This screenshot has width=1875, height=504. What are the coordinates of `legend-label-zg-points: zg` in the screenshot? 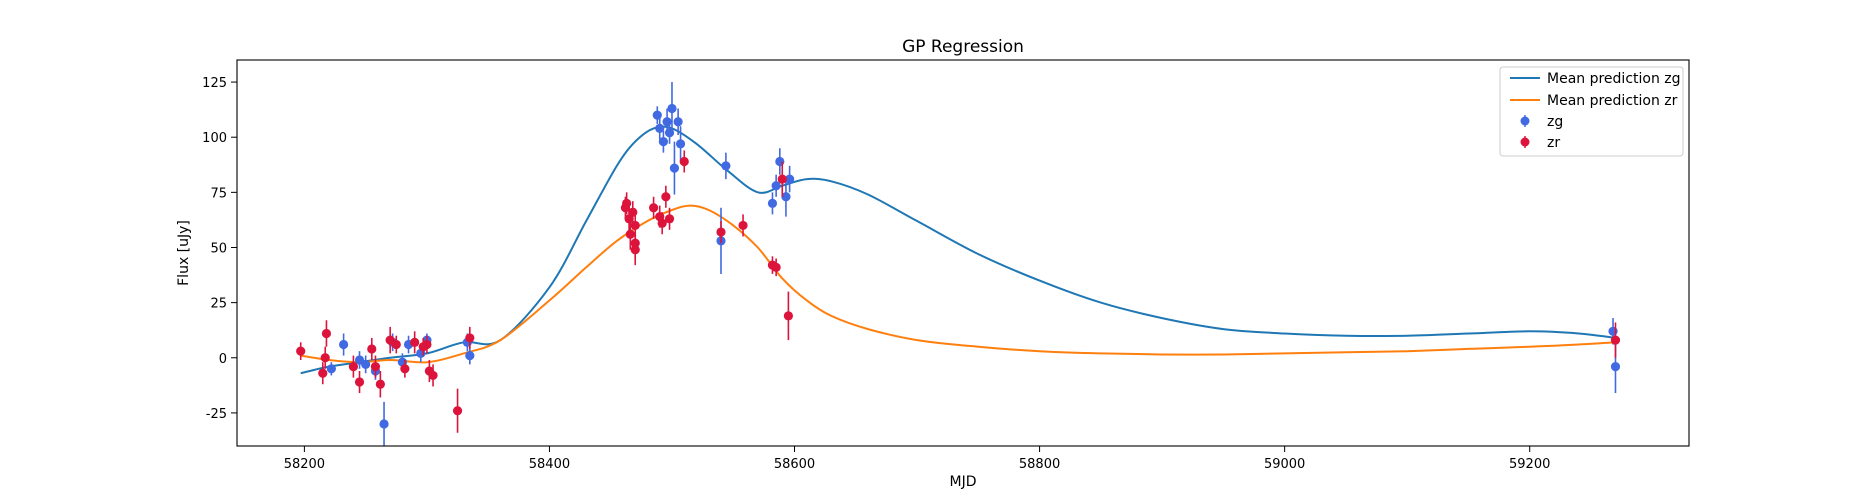 It's located at (1555, 122).